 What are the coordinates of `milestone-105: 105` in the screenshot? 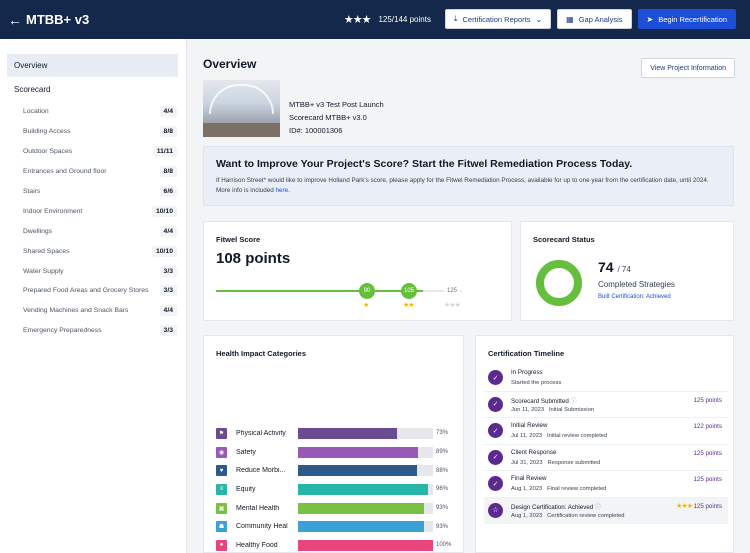 It's located at (409, 291).